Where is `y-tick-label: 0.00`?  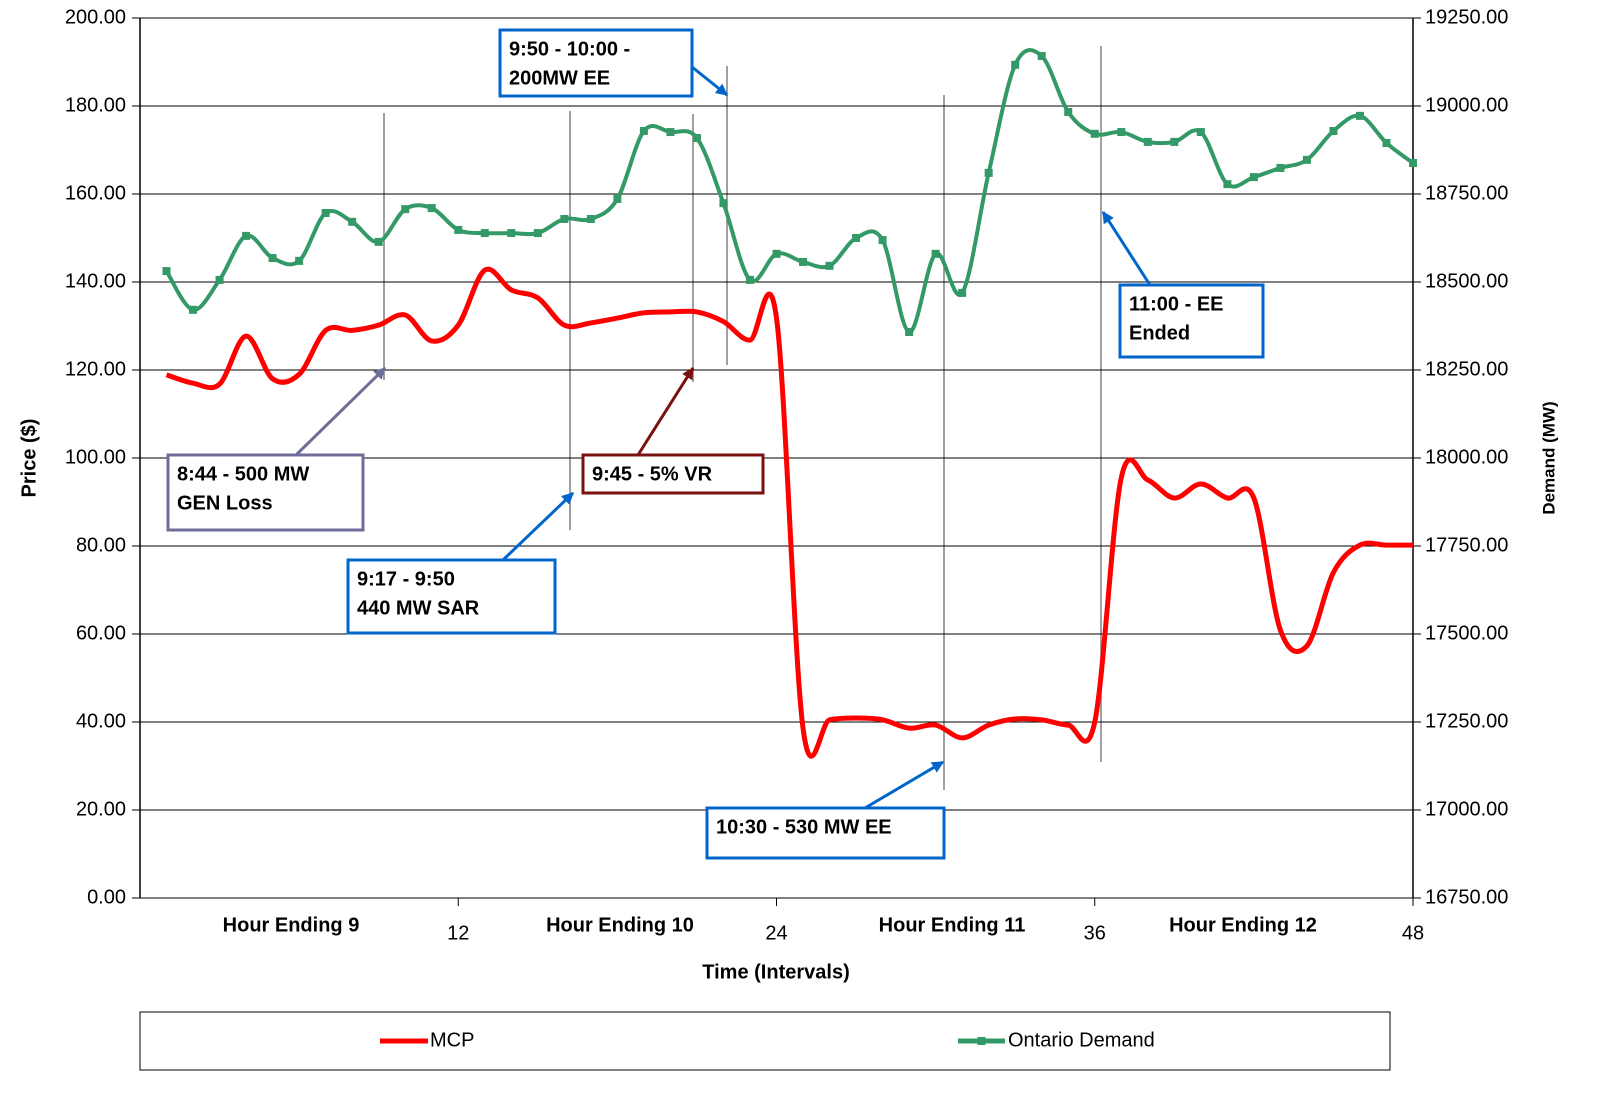
y-tick-label: 0.00 is located at coordinates (106, 897).